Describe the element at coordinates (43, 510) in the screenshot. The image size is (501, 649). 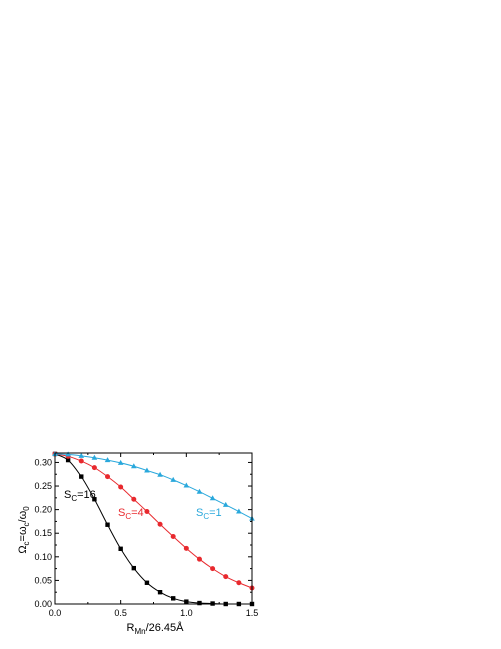
I see `y-tick-label: 0.20` at that location.